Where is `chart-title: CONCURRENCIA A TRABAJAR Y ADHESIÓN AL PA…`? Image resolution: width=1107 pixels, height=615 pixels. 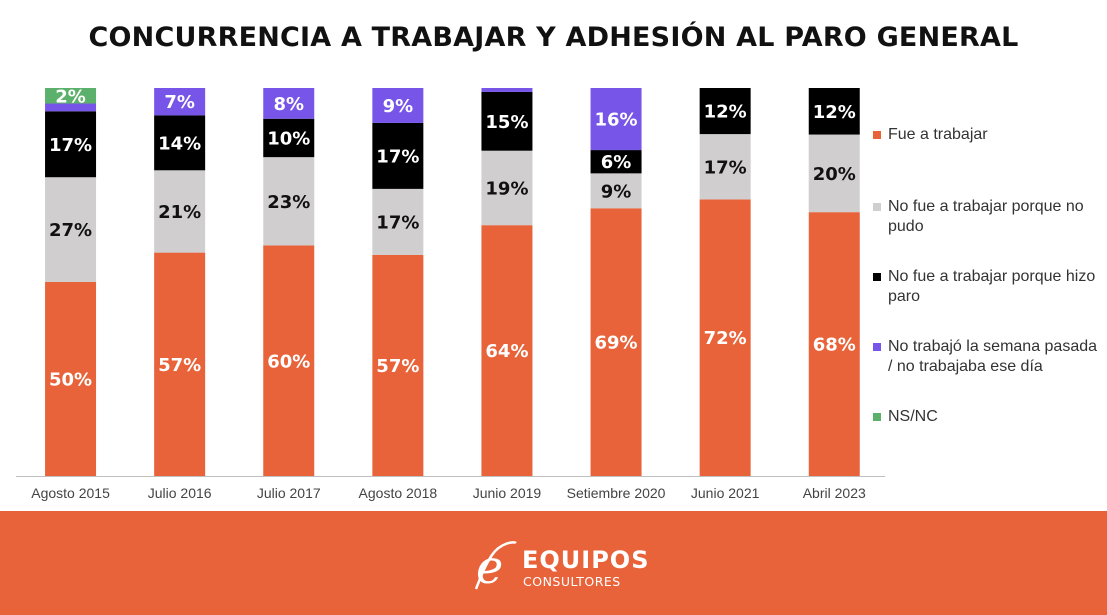
chart-title: CONCURRENCIA A TRABAJAR Y ADHESIÓN AL PA… is located at coordinates (553, 37).